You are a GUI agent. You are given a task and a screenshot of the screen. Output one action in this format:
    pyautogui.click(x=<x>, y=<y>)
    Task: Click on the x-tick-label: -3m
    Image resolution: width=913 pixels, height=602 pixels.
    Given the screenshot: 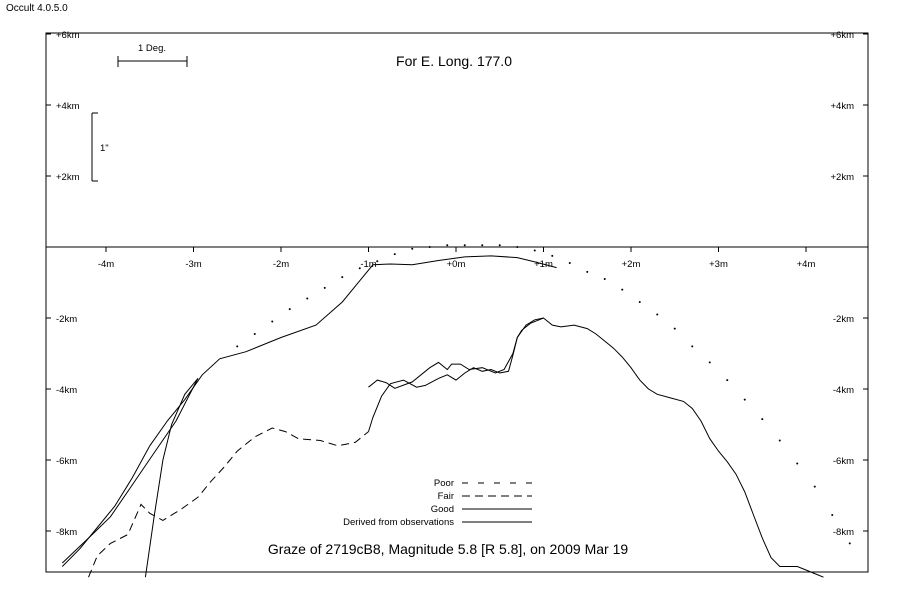 What is the action you would take?
    pyautogui.click(x=193, y=264)
    